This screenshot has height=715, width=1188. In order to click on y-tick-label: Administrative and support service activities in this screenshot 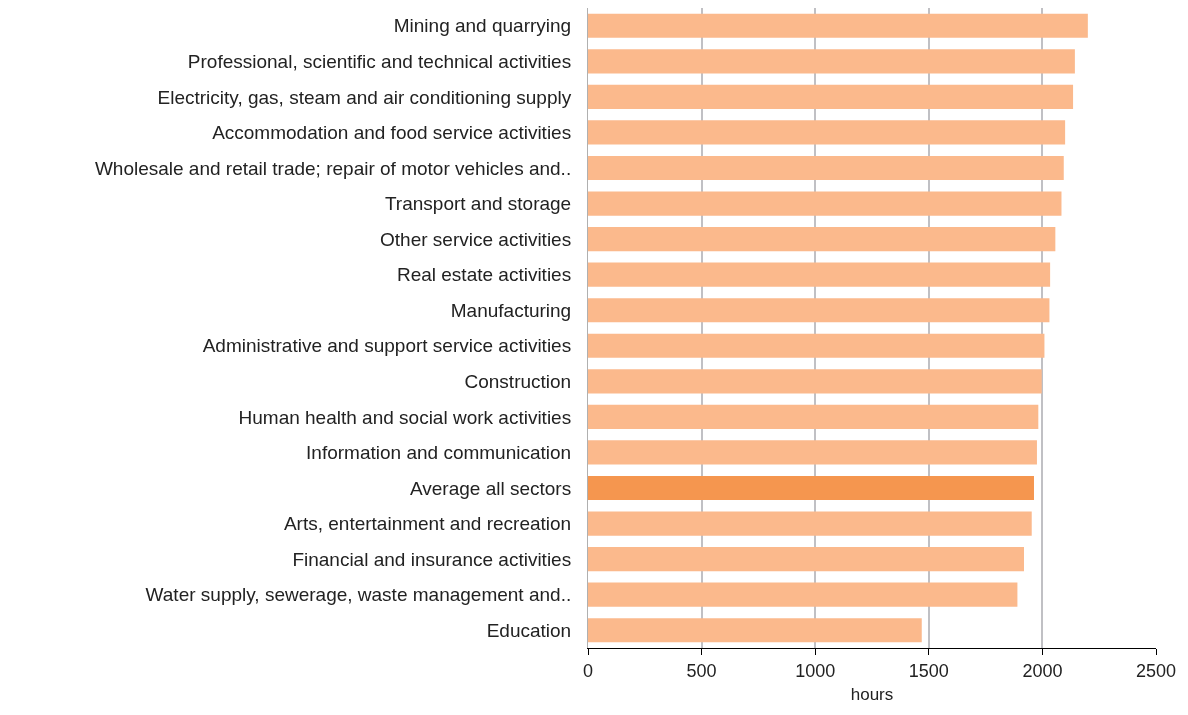, I will do `click(387, 346)`.